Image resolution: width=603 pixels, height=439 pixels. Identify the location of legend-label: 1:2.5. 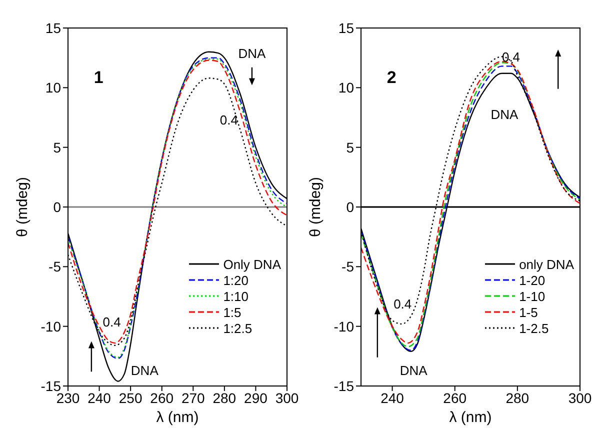
(237, 328).